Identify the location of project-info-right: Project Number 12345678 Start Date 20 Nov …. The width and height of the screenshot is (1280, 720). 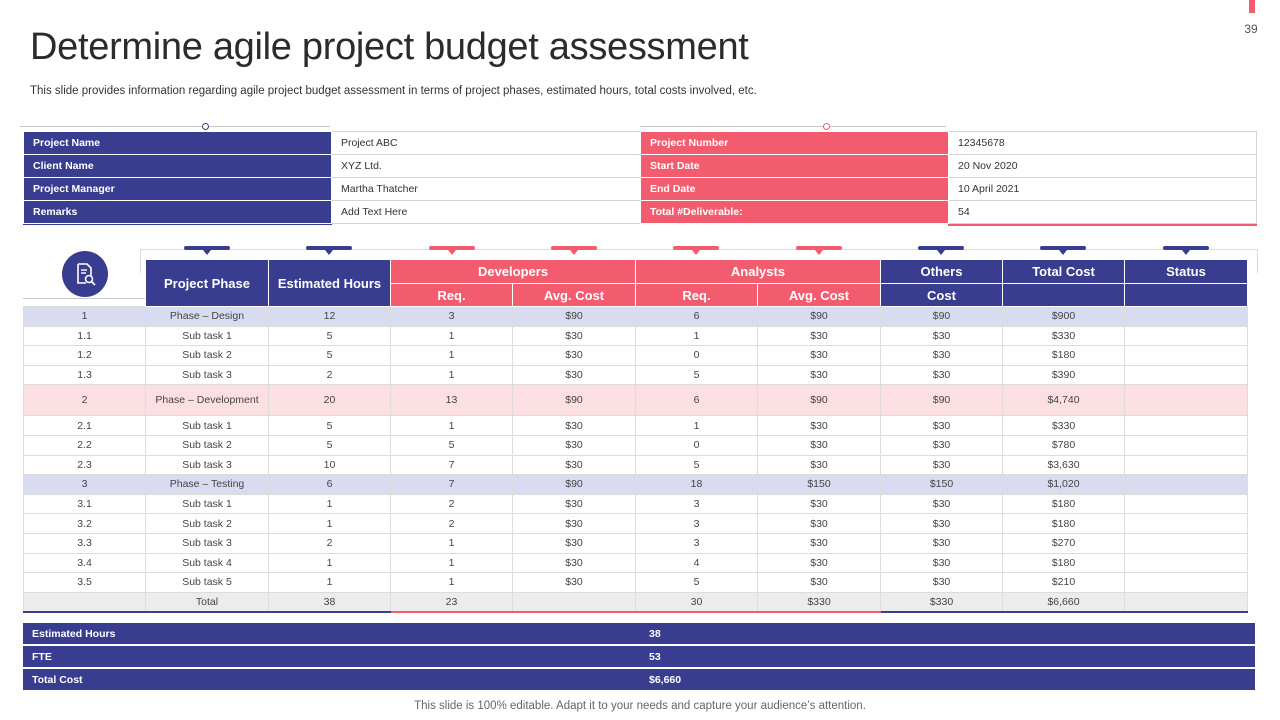
(948, 177).